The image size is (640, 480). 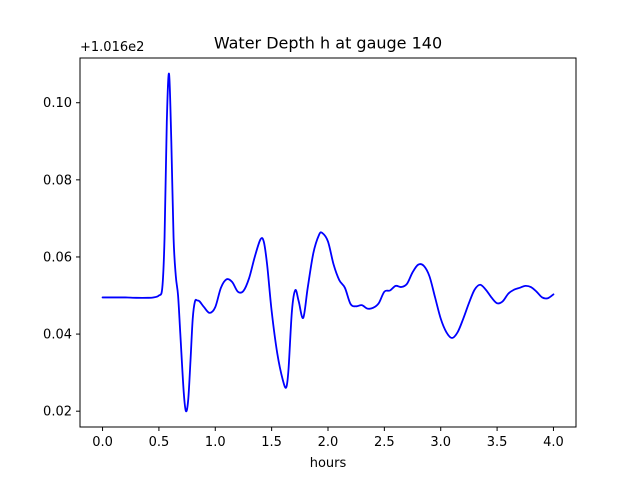 What do you see at coordinates (102, 442) in the screenshot?
I see `x-tick-label: 0.0` at bounding box center [102, 442].